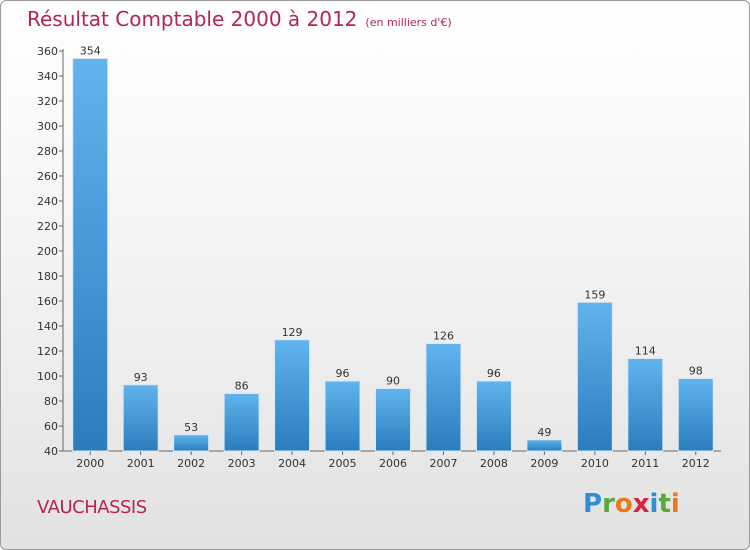 This screenshot has width=750, height=550. Describe the element at coordinates (443, 336) in the screenshot. I see `data-label-2007: 126` at that location.